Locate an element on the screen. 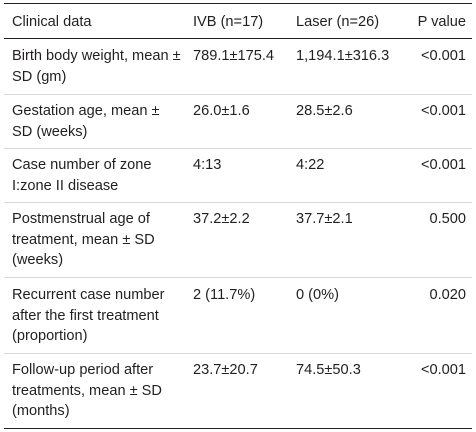 The width and height of the screenshot is (476, 432). row-2-p-value: <0.001 is located at coordinates (443, 111).